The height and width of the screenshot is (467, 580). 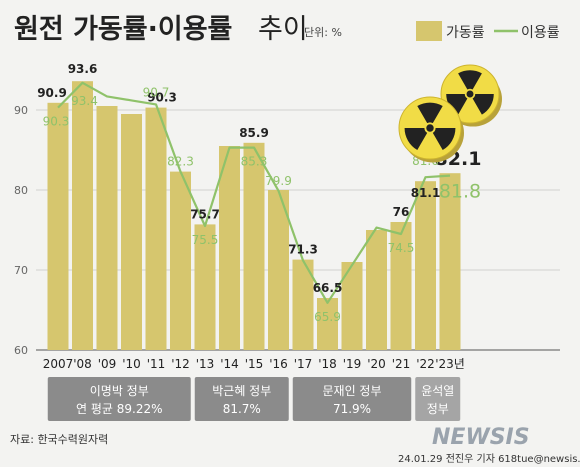 I want to click on x-tick-label: '16, so click(x=278, y=364).